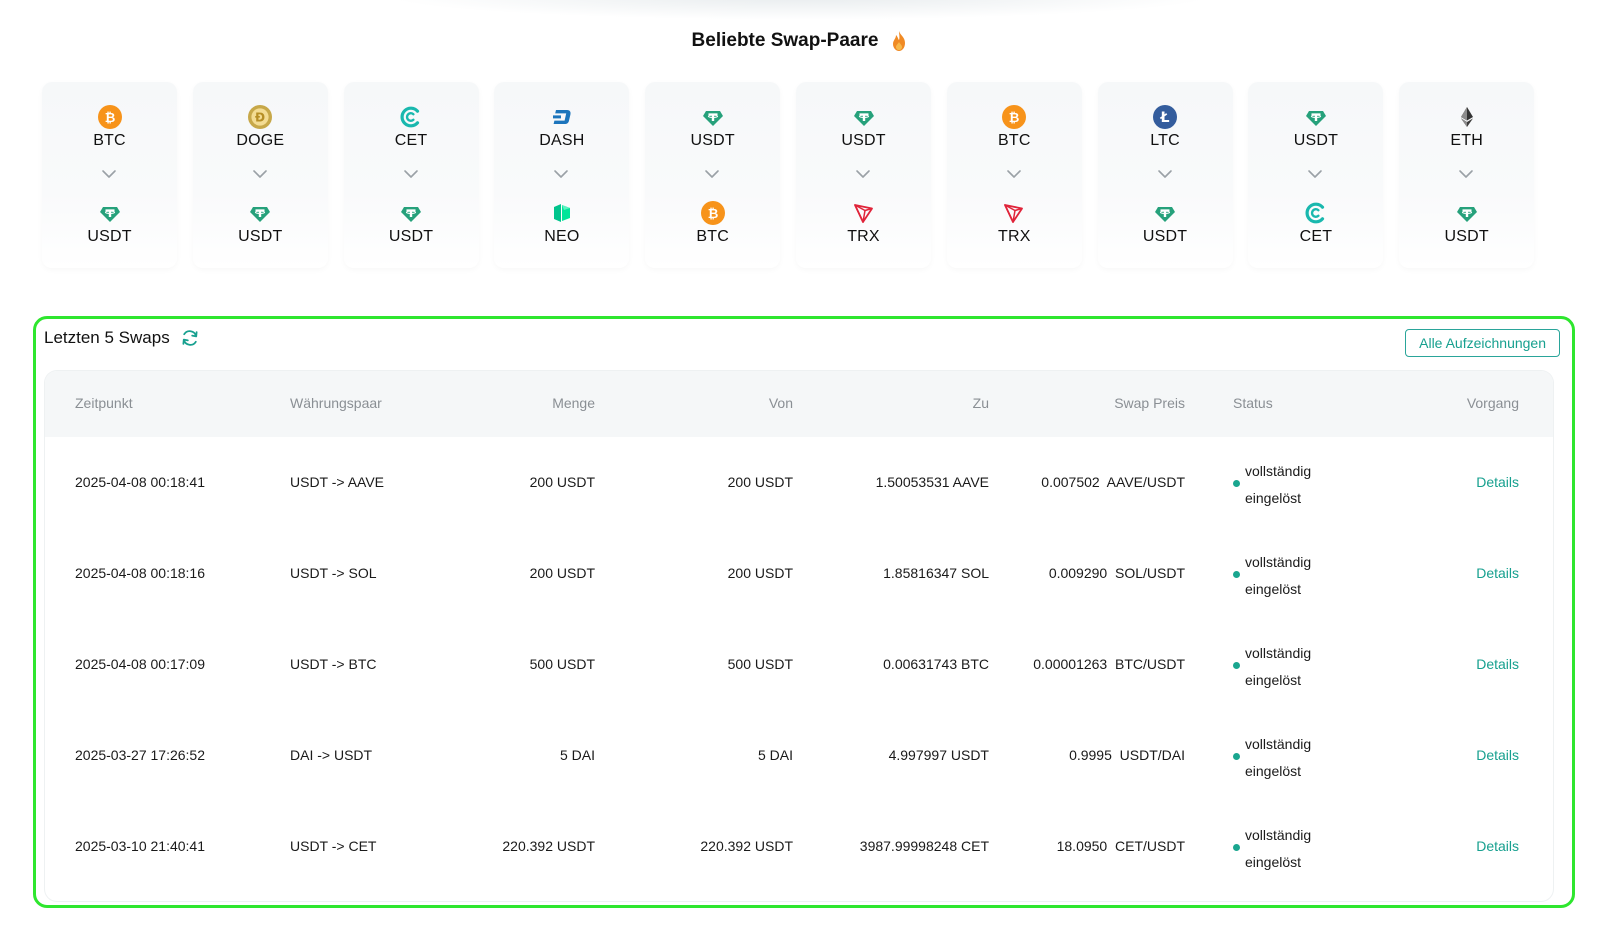 This screenshot has height=926, width=1600. What do you see at coordinates (775, 755) in the screenshot?
I see `cell-from: 5 DAI` at bounding box center [775, 755].